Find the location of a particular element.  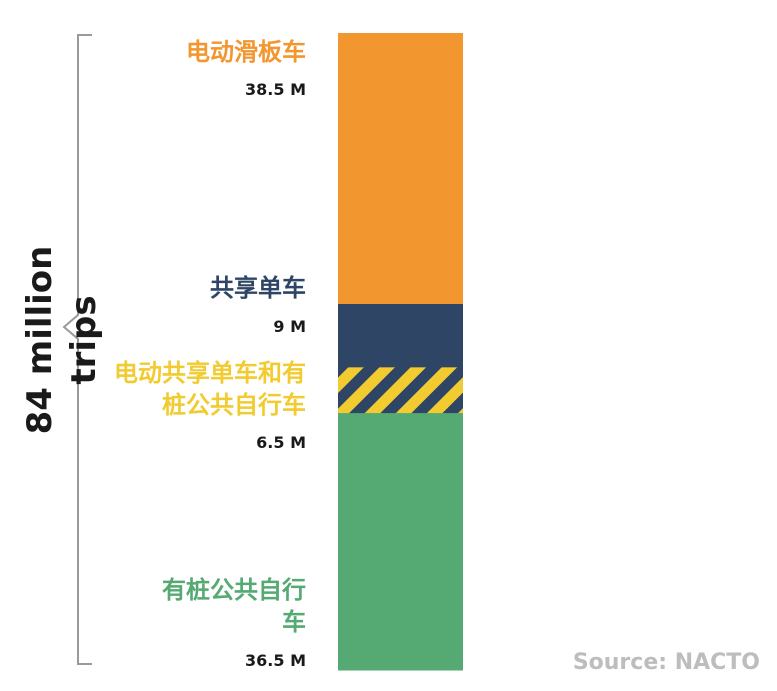

category-label-bike-share: 共享单车 is located at coordinates (258, 288).